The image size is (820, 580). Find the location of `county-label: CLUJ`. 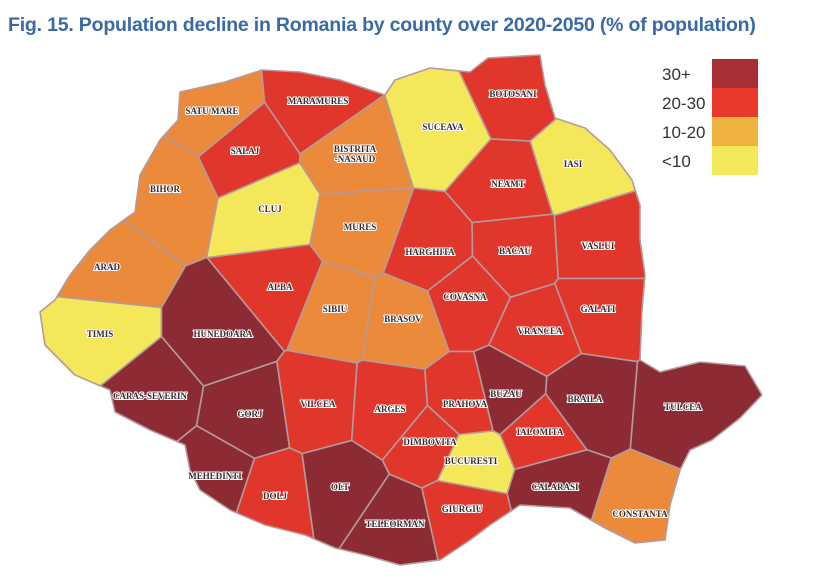

county-label: CLUJ is located at coordinates (270, 209).